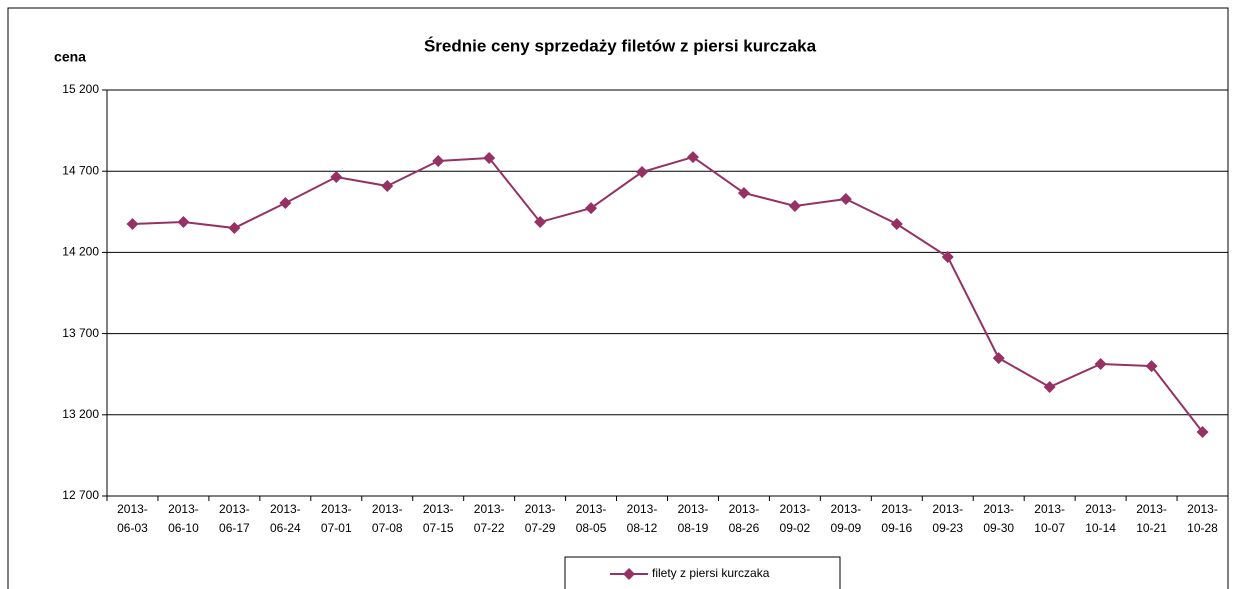 Image resolution: width=1236 pixels, height=589 pixels. I want to click on y-tick-label: 13 200, so click(80, 414).